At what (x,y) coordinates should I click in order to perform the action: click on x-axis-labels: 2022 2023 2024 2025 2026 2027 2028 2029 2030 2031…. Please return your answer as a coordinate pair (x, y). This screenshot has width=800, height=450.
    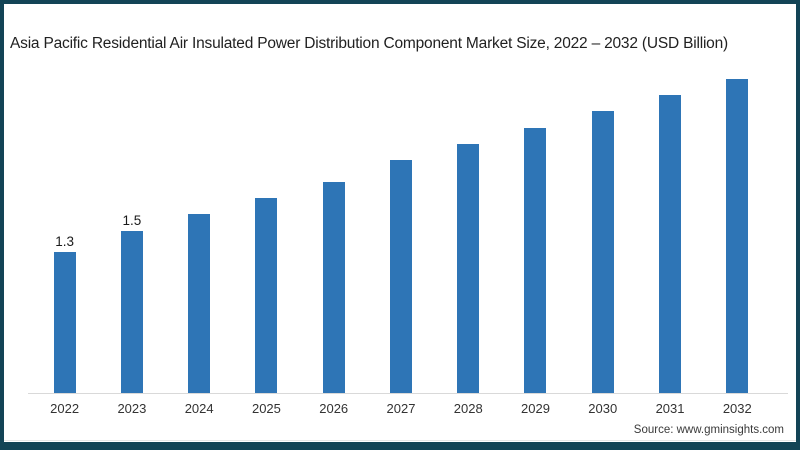
    Looking at the image, I should click on (401, 408).